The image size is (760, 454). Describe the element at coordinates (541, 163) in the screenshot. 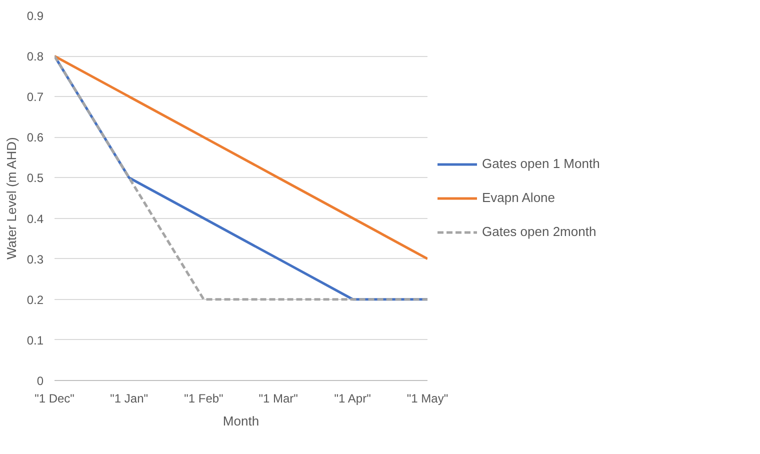

I see `legend-label: Gates open 1 Month` at that location.